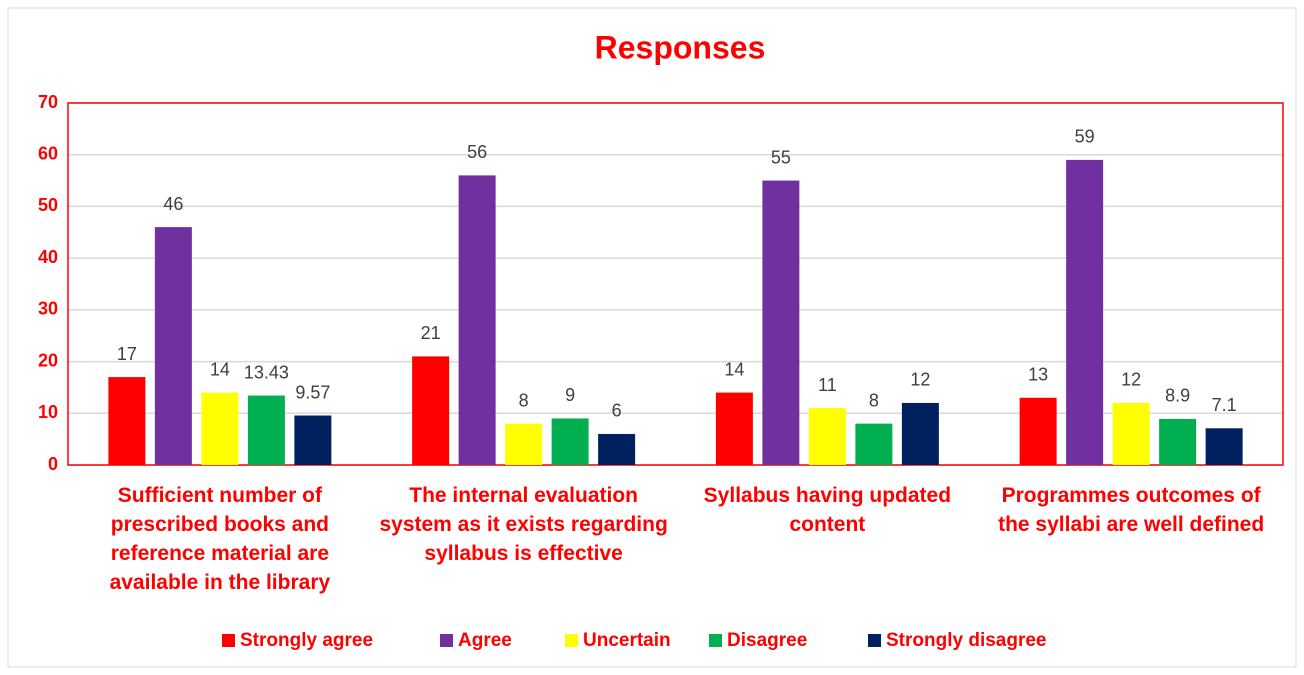  Describe the element at coordinates (477, 152) in the screenshot. I see `data-label: 56` at that location.